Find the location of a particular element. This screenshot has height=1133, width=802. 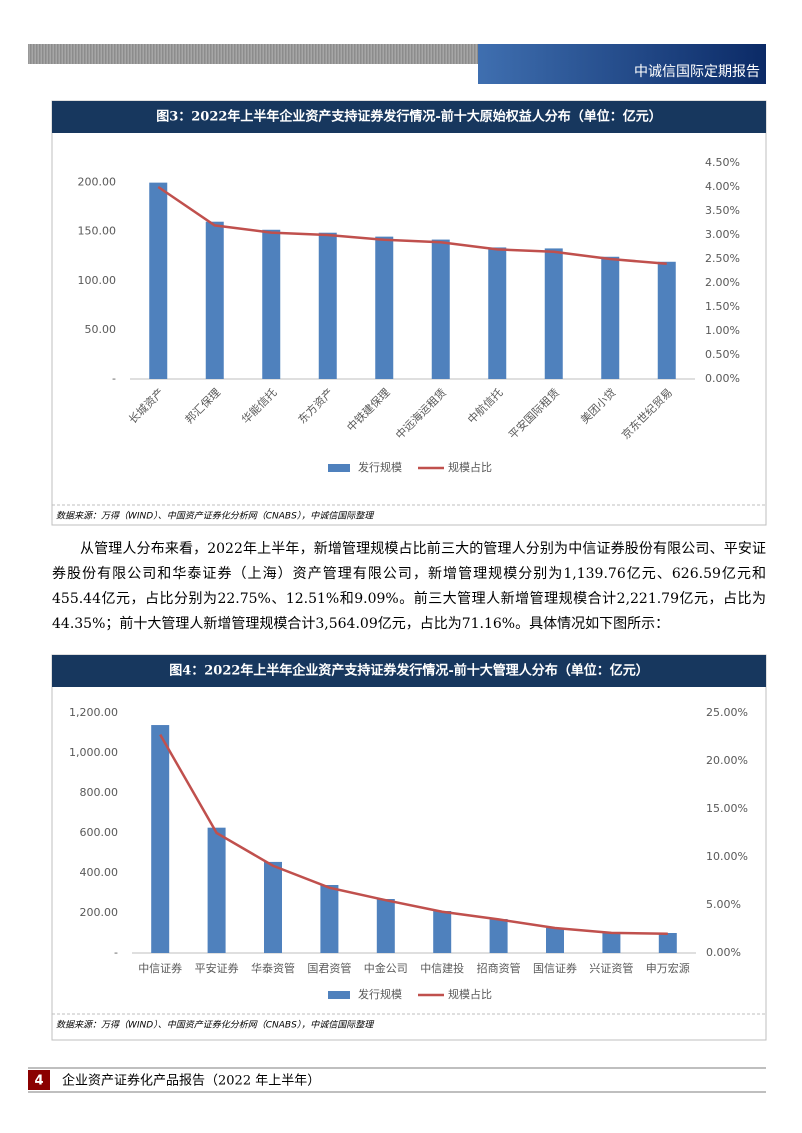

x-tick-label: 招商资管 is located at coordinates (499, 968).